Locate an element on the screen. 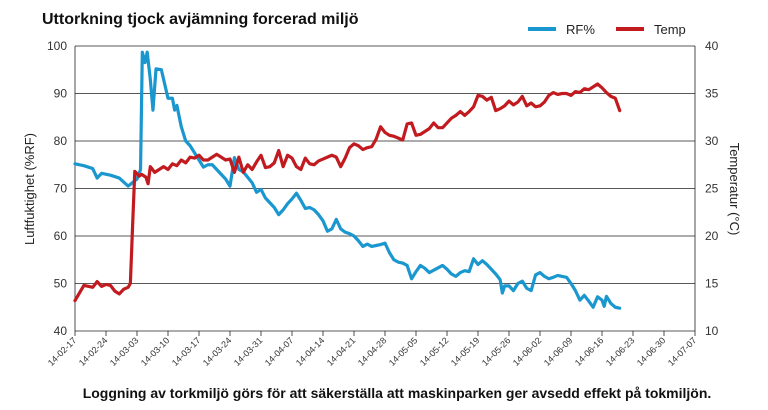  x-tick-label-12: 14-05-12 is located at coordinates (434, 351).